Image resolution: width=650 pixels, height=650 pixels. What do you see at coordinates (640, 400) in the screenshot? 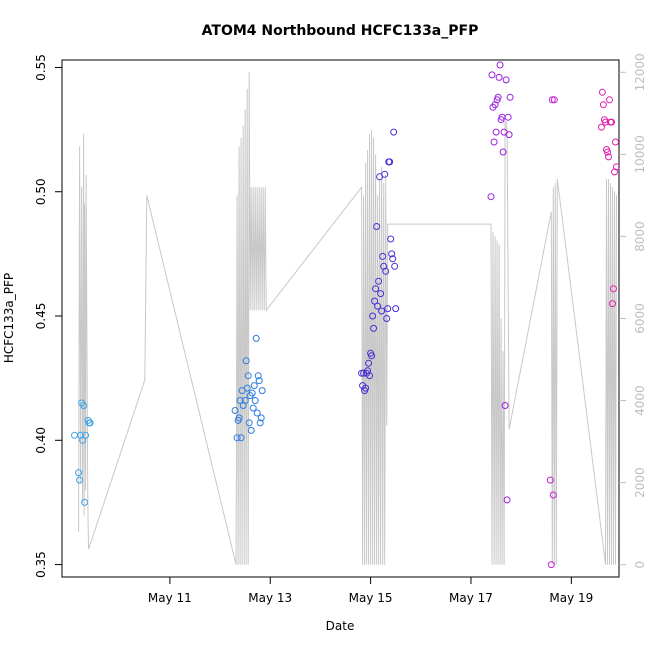
I see `y2-tick-label: 4000` at bounding box center [640, 400].